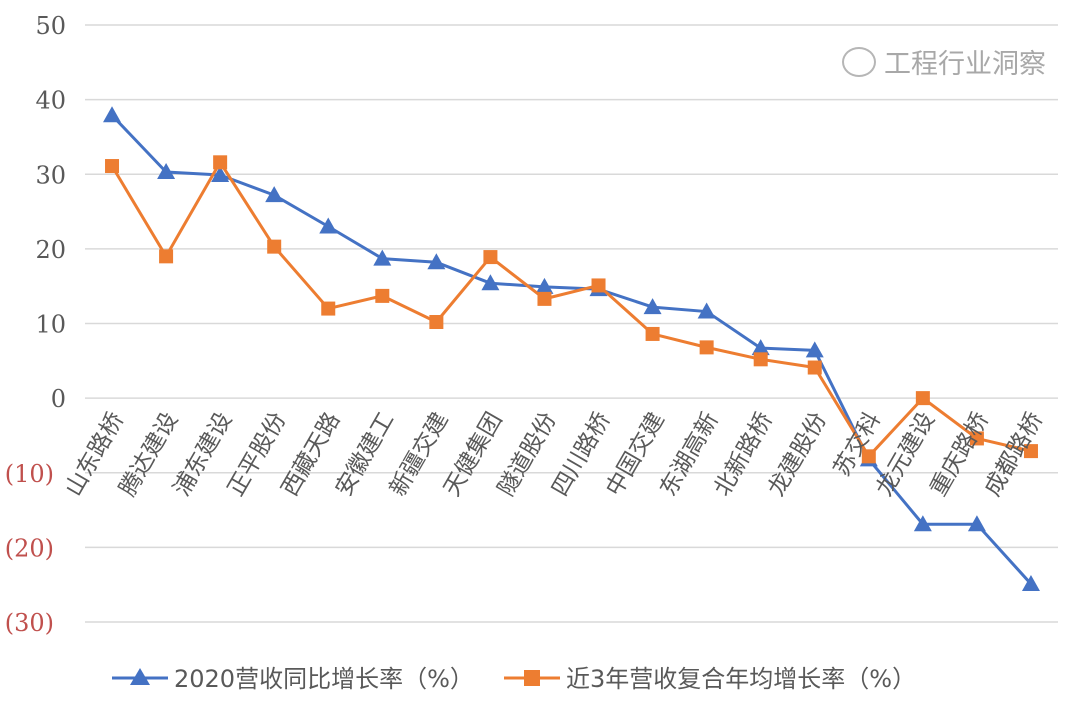  Describe the element at coordinates (741, 679) in the screenshot. I see `legend-label-1: 近3年营收复合年均增长率（%）` at that location.